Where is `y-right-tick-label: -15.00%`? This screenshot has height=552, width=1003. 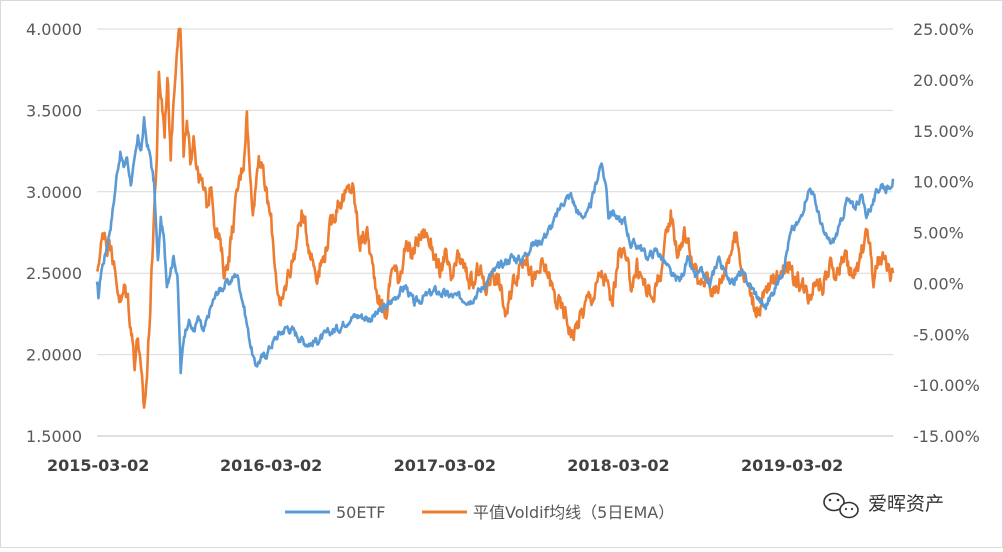 y-right-tick-label: -15.00% is located at coordinates (946, 436).